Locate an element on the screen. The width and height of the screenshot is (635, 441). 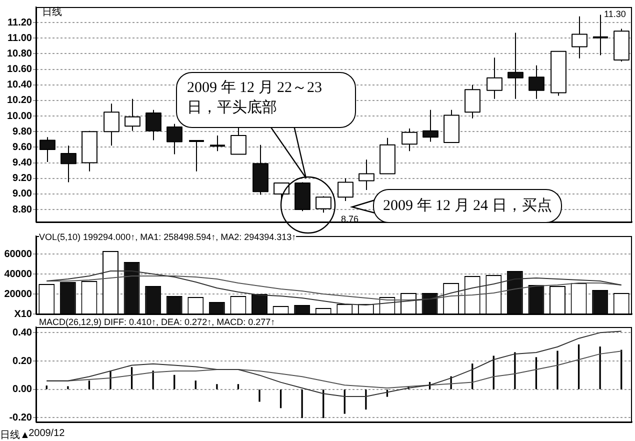
text: 日线▲ is located at coordinates (15, 435).